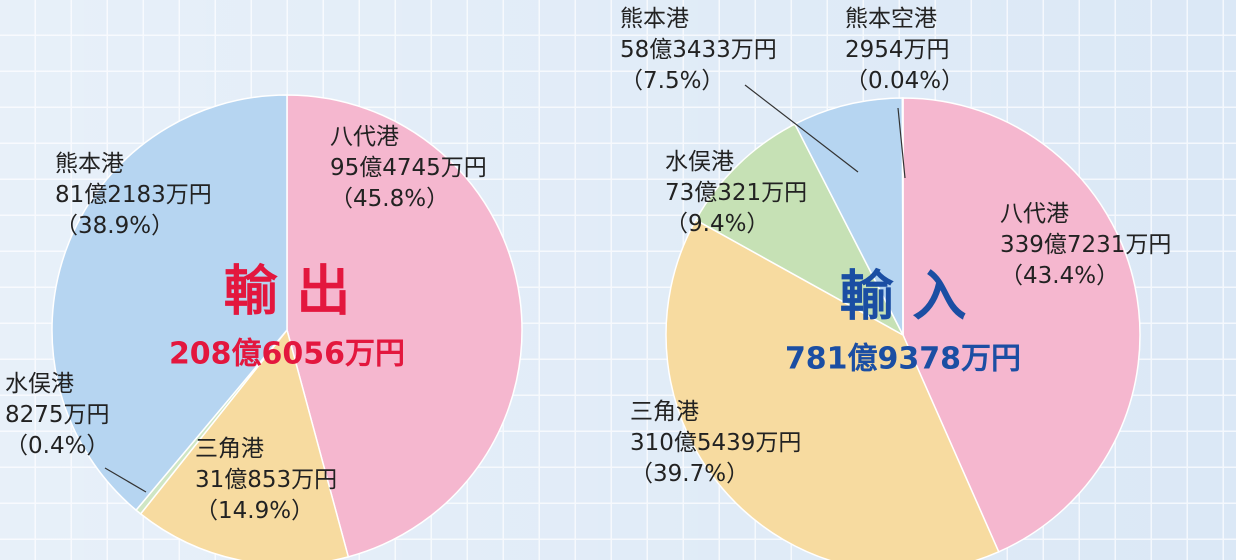 The width and height of the screenshot is (1236, 560). I want to click on slice-percent: （43.4%）, so click(1059, 276).